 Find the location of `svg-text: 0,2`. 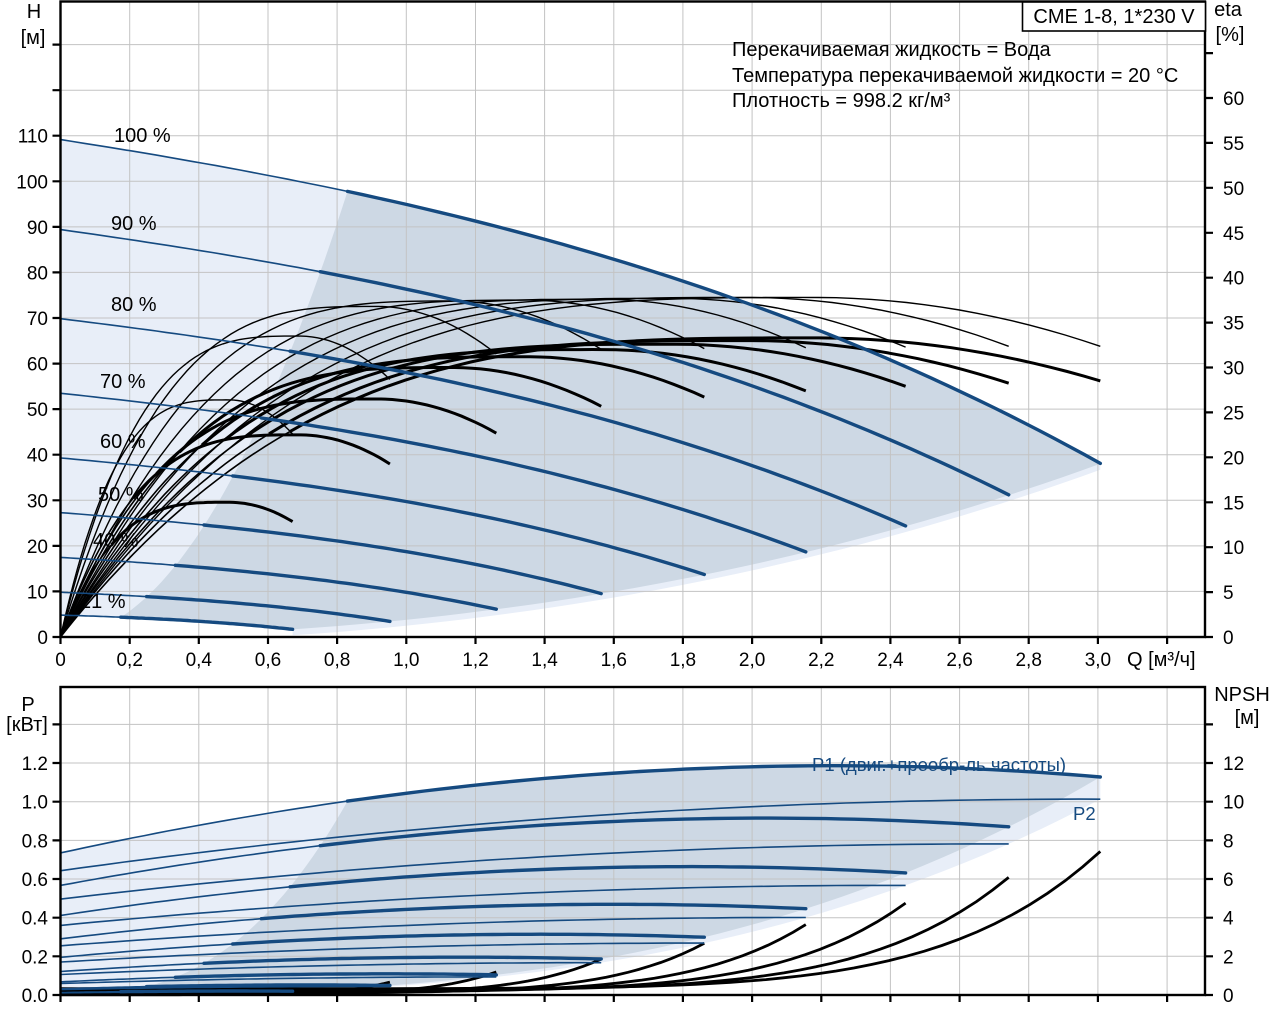

svg-text: 0,2 is located at coordinates (129, 660).